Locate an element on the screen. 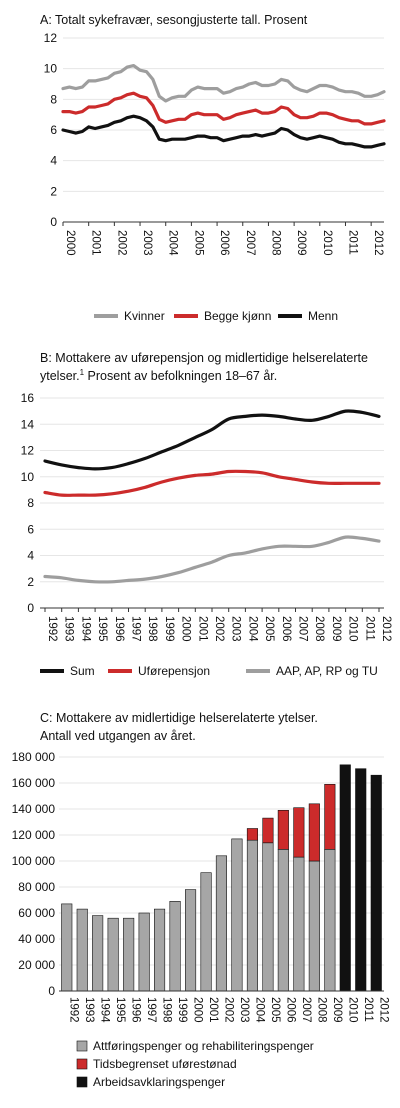 This screenshot has height=1108, width=400. y-tick-label: 80 000 is located at coordinates (36, 887).